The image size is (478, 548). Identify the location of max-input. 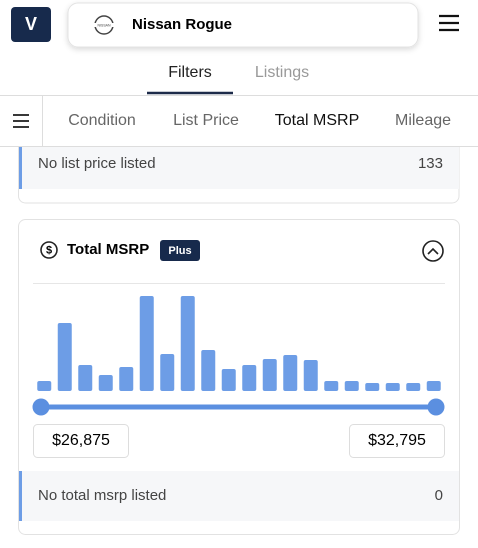
(397, 441).